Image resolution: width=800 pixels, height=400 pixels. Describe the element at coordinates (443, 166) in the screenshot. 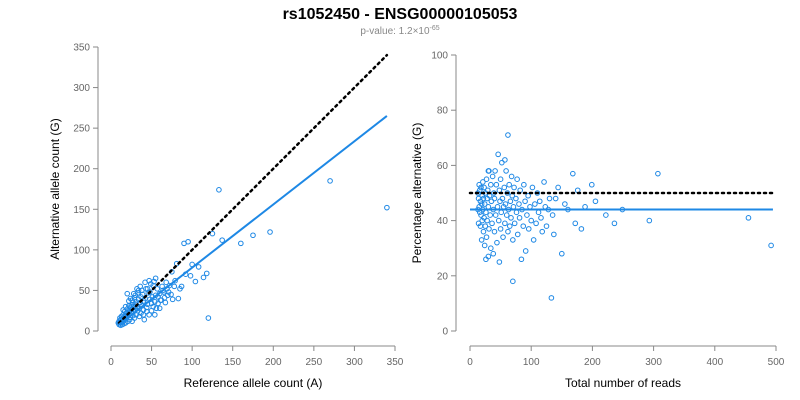

I see `y-tick-label: 60` at that location.